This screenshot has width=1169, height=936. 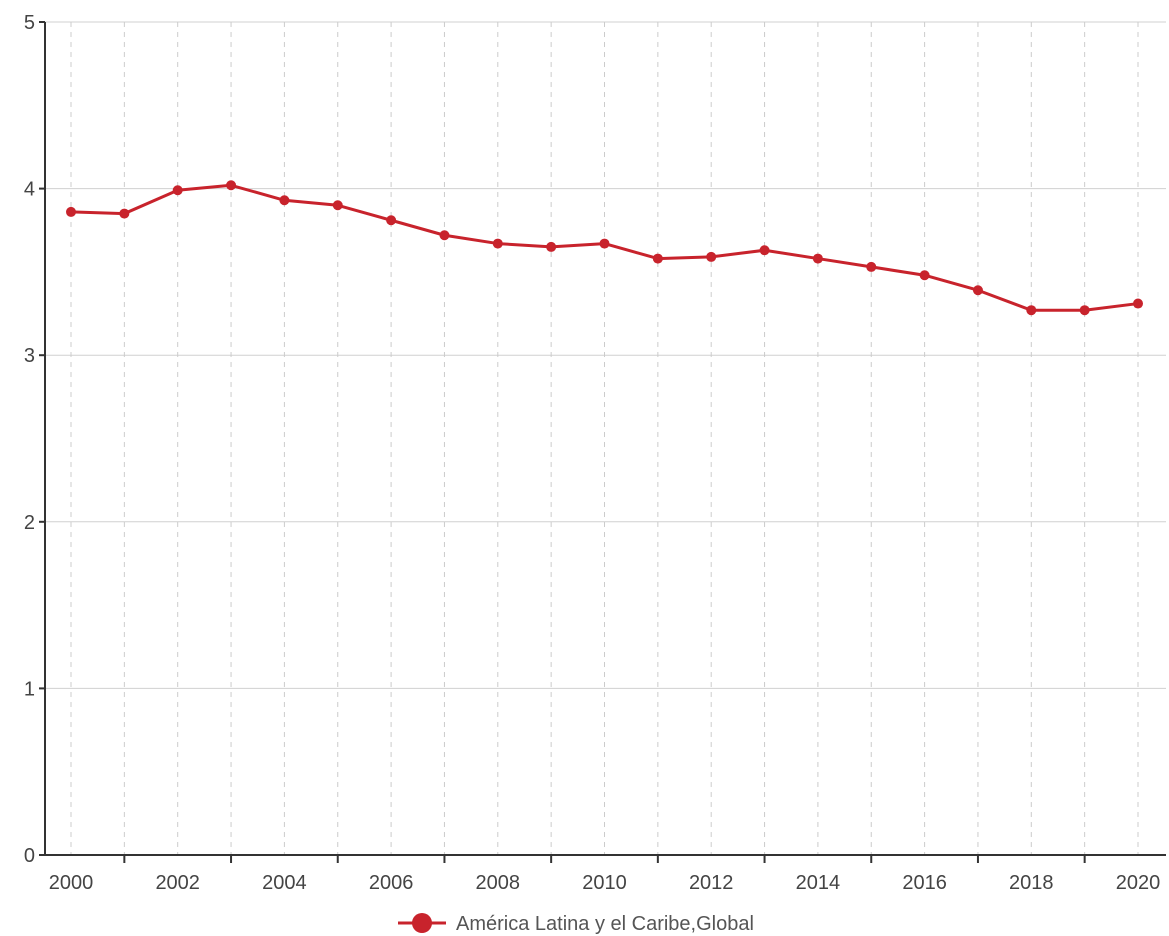 What do you see at coordinates (29, 439) in the screenshot?
I see `y-tick-labels: 0 1 2 3 4 5` at bounding box center [29, 439].